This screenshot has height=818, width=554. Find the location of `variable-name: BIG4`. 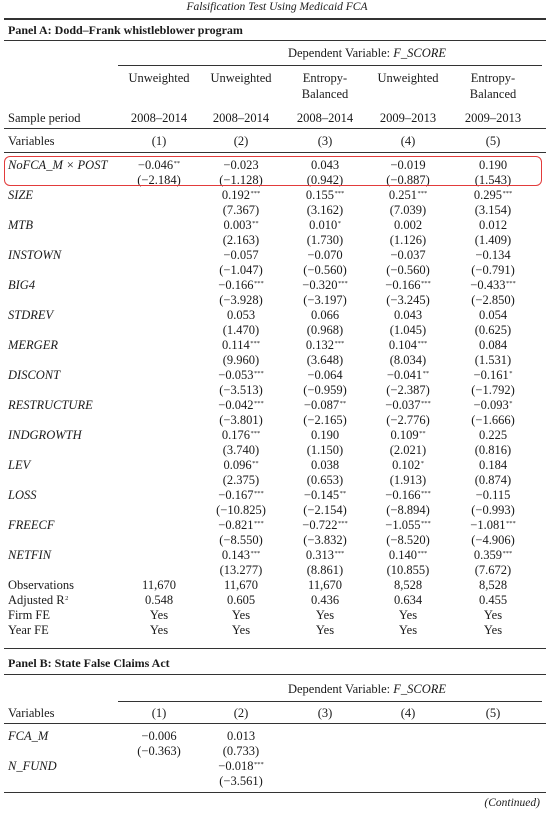

variable-name: BIG4 is located at coordinates (22, 285).